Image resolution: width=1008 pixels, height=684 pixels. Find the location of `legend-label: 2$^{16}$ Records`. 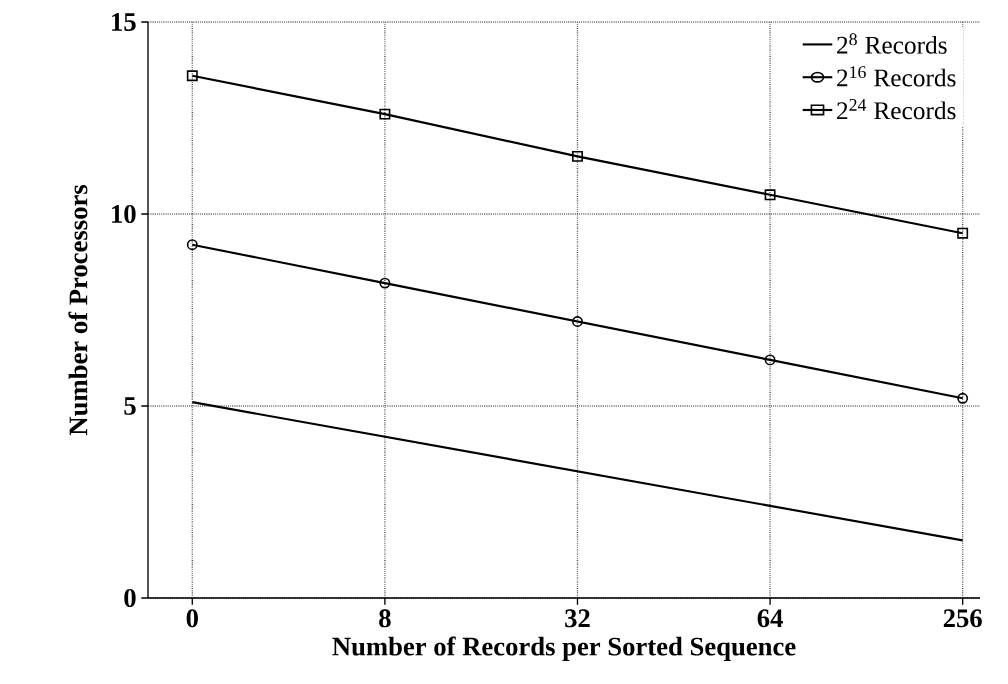

legend-label: 2$^{16}$ Records is located at coordinates (896, 76).